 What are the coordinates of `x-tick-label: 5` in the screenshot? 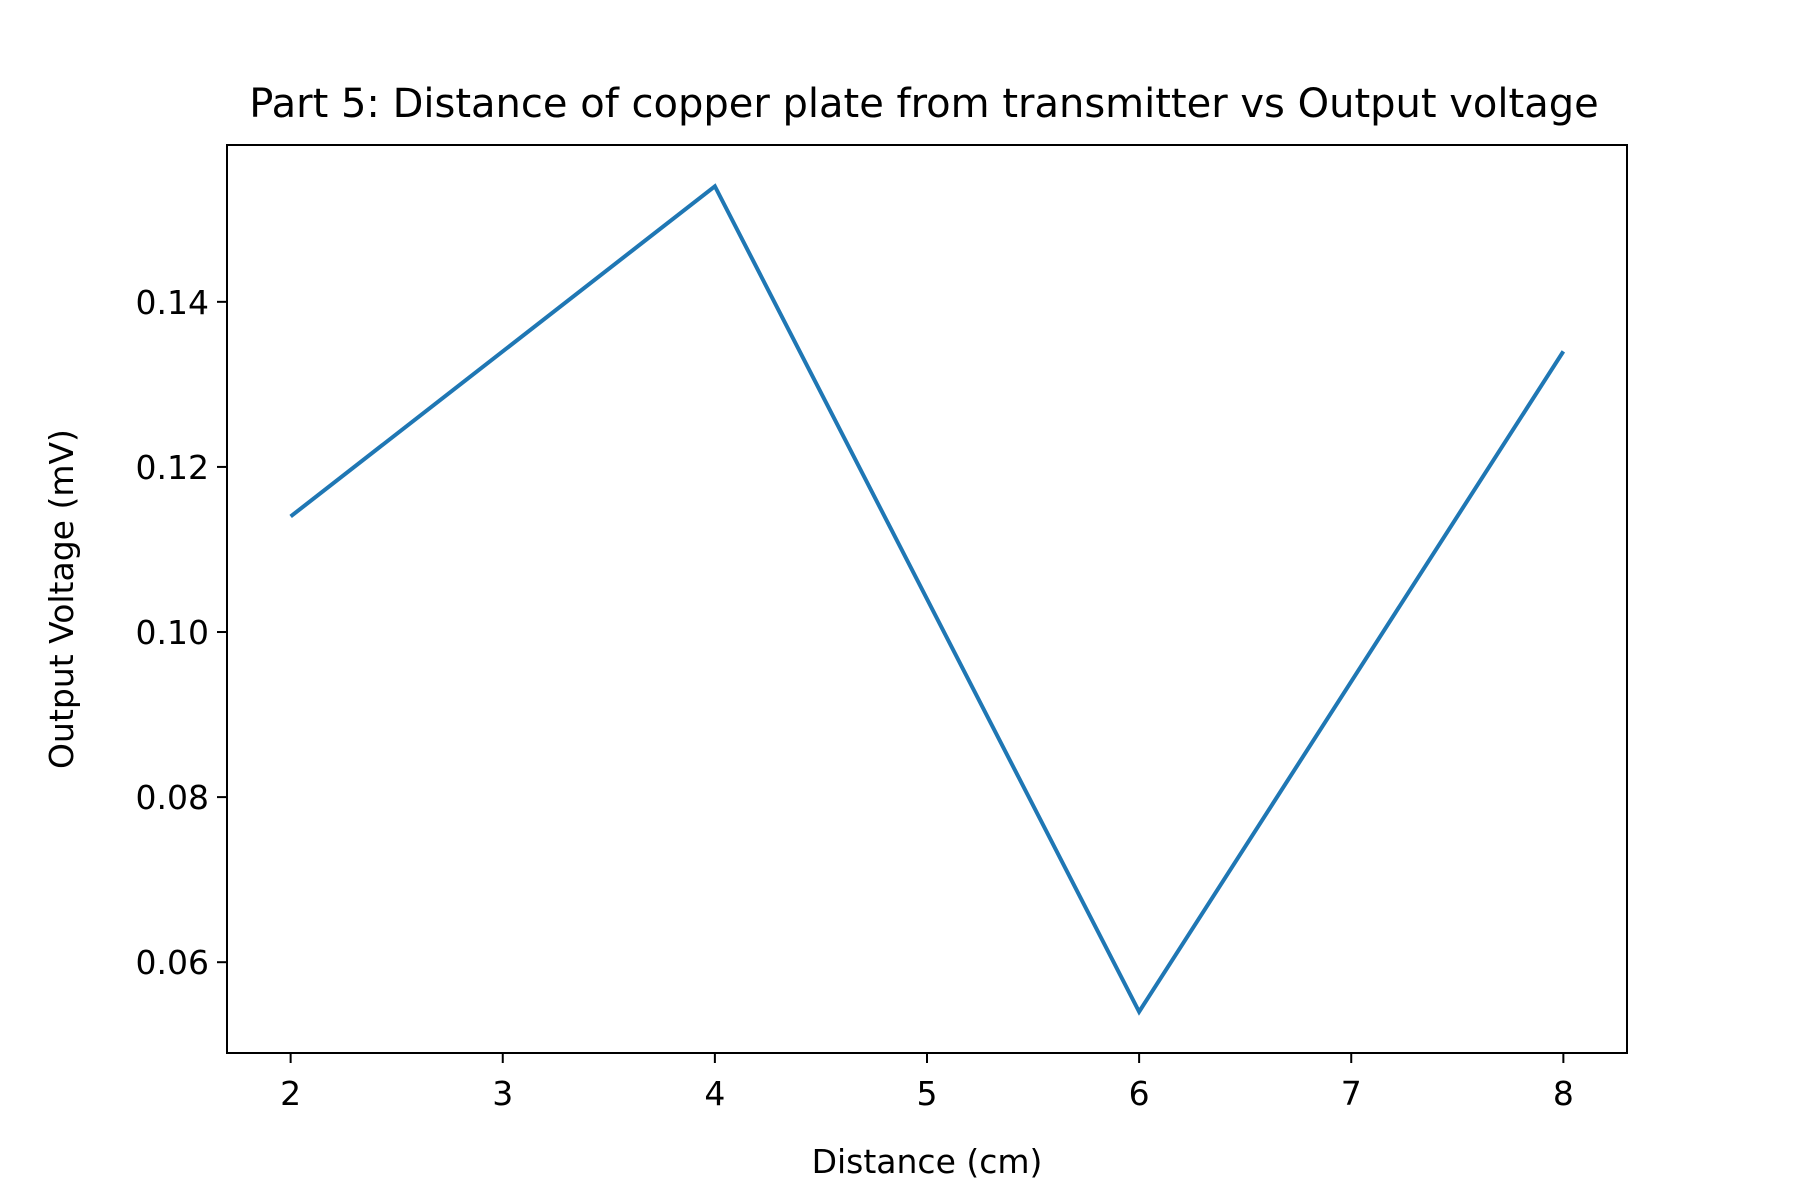 It's located at (927, 1093).